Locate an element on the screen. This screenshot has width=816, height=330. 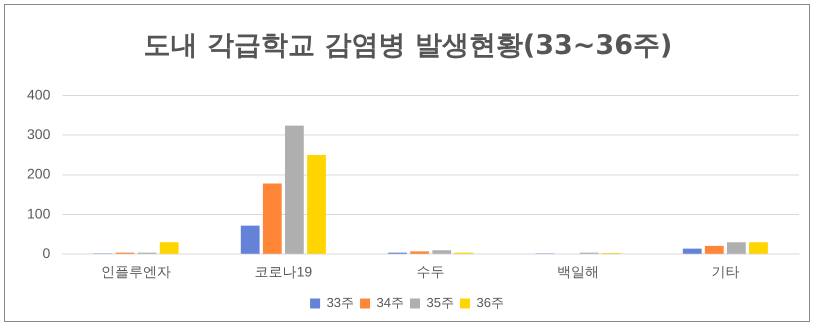
x-tick-label: 인플루엔자 is located at coordinates (136, 271).